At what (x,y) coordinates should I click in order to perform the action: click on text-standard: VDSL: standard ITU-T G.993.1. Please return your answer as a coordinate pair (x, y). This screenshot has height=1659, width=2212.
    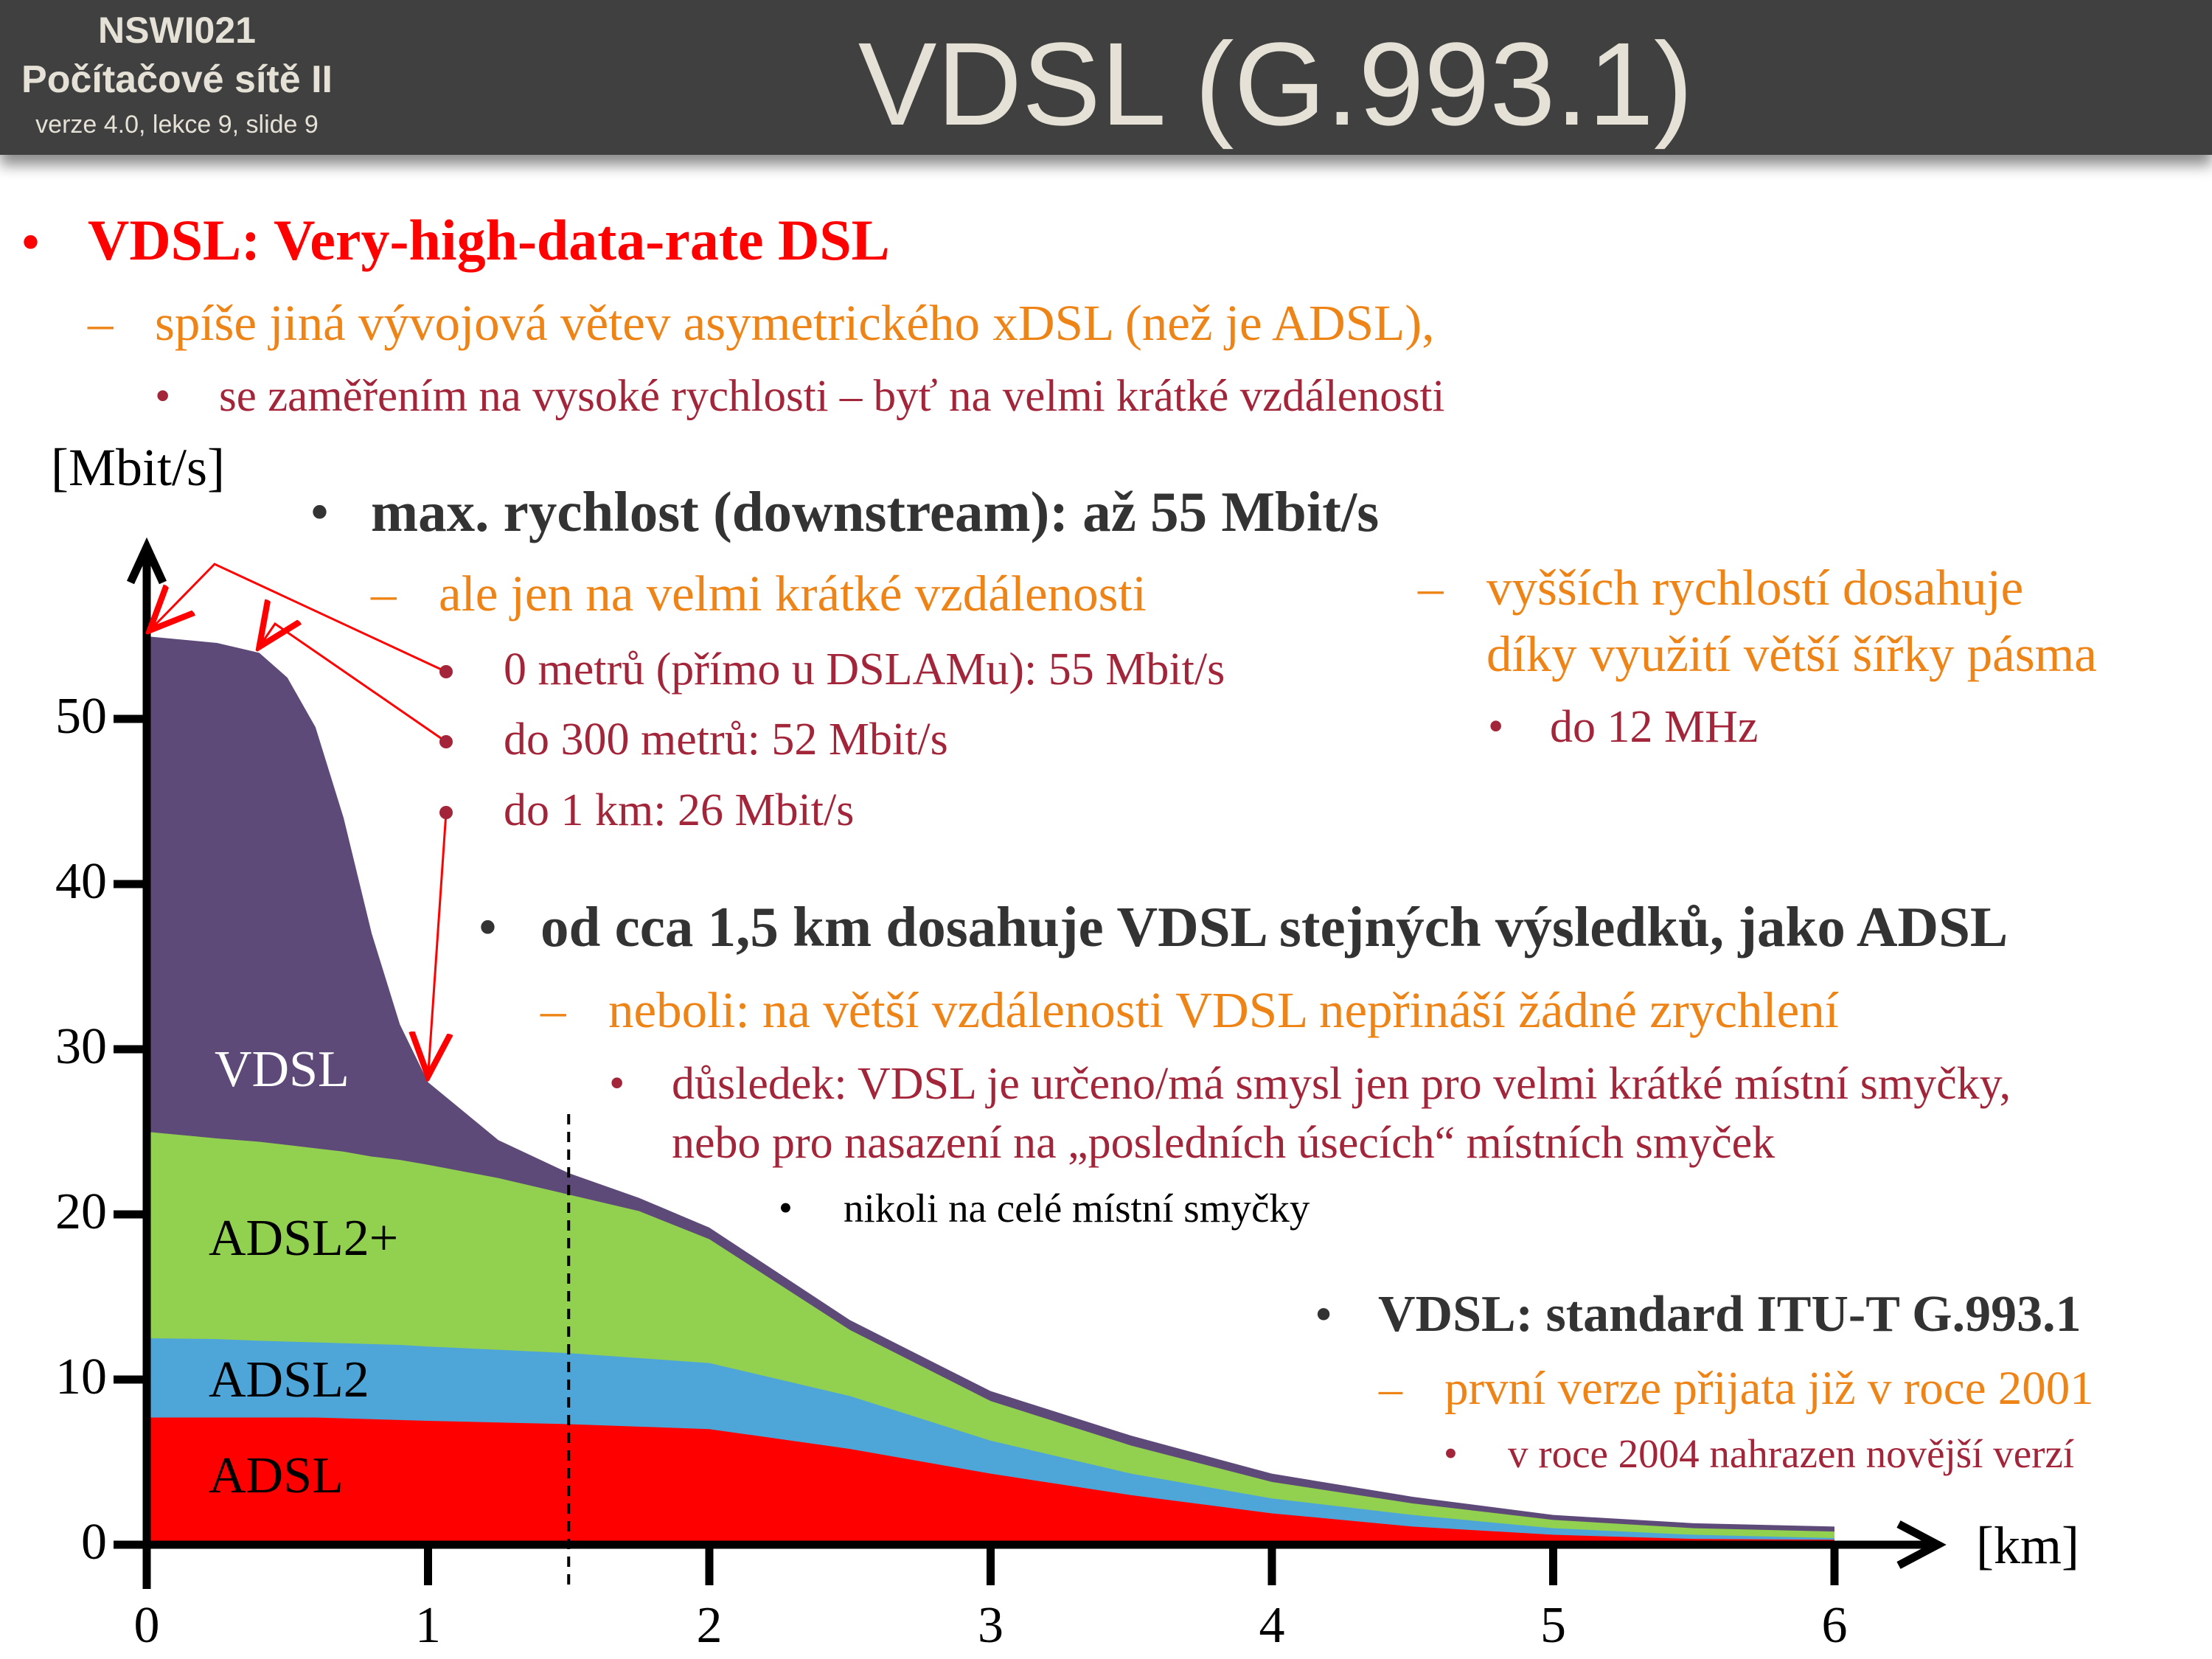
    Looking at the image, I should click on (1729, 1314).